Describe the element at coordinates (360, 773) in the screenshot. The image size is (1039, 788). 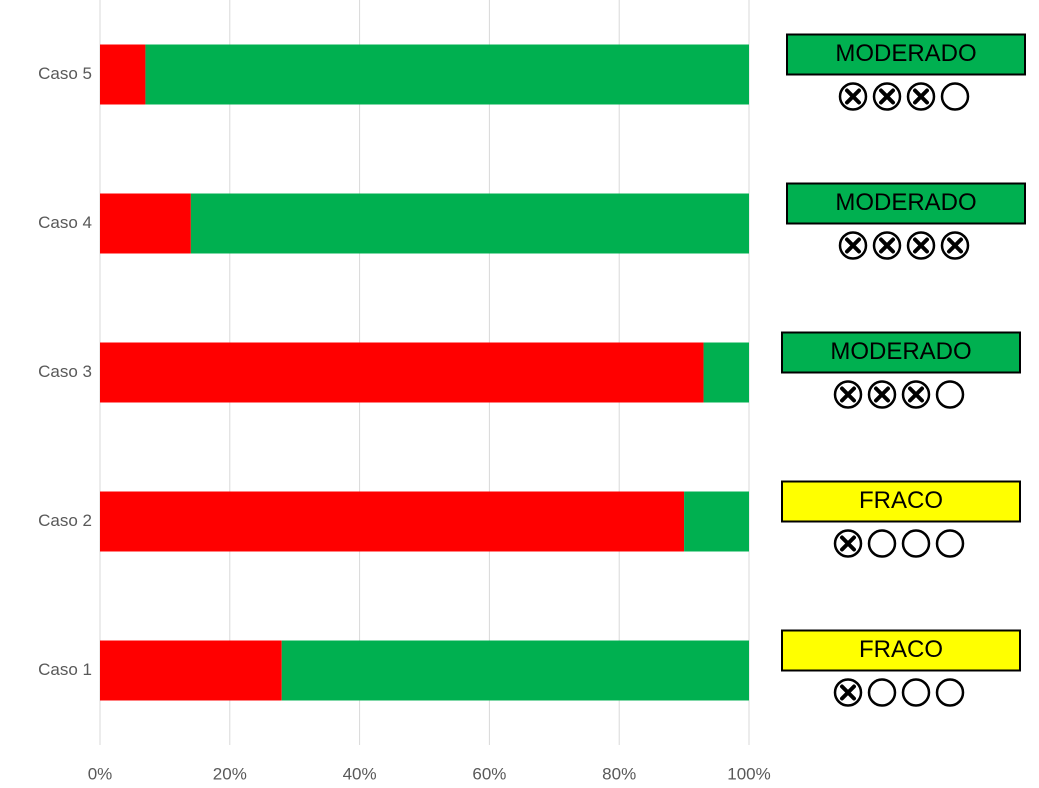
I see `x-tick-label: 40%` at that location.